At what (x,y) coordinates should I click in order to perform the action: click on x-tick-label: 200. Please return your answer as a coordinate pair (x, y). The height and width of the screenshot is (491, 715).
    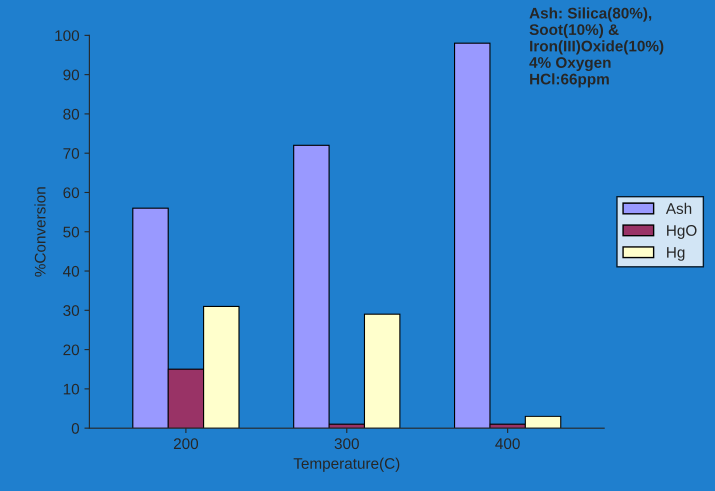
    Looking at the image, I should click on (186, 444).